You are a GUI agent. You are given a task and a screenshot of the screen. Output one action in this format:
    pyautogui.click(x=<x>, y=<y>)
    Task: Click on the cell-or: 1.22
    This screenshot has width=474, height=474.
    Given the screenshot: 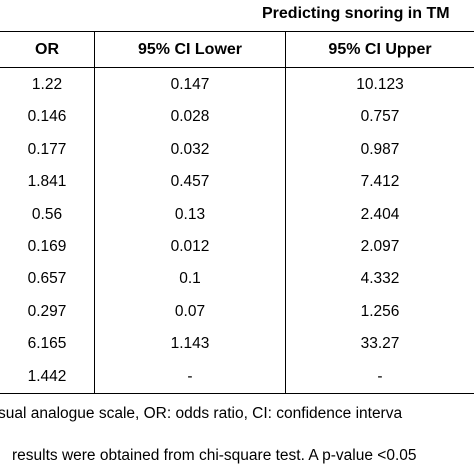 What is the action you would take?
    pyautogui.click(x=47, y=84)
    